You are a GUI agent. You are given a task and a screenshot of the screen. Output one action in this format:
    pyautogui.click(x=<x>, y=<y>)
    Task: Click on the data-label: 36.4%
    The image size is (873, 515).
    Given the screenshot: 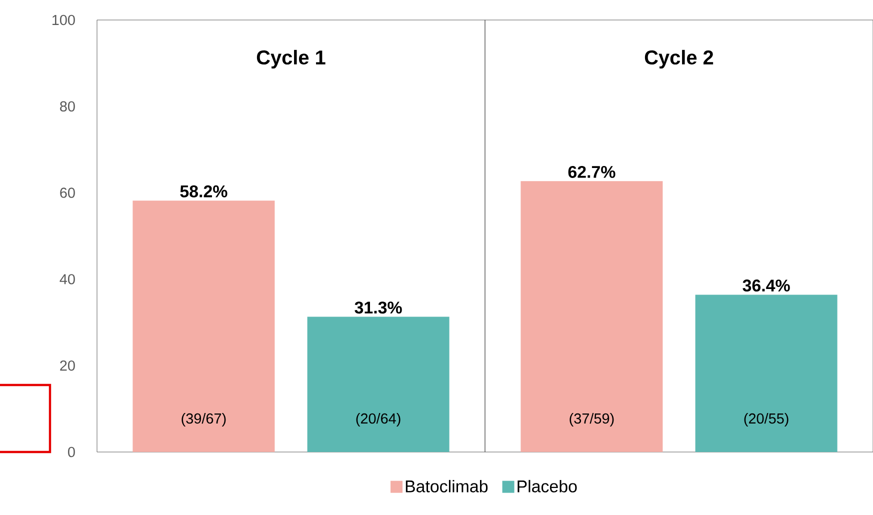 What is the action you would take?
    pyautogui.click(x=766, y=286)
    